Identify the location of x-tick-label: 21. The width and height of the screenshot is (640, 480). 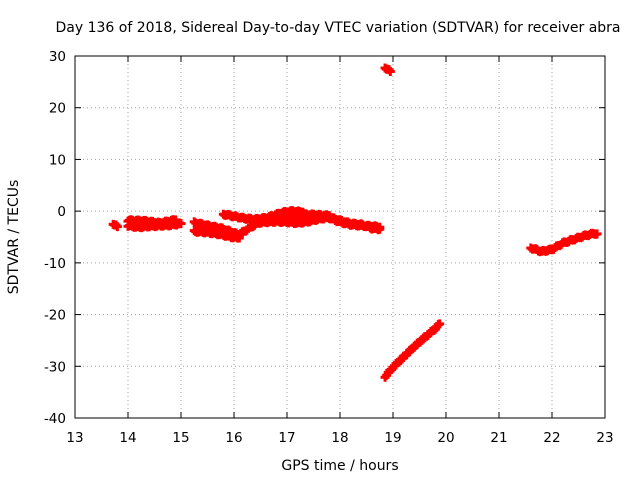
(498, 438).